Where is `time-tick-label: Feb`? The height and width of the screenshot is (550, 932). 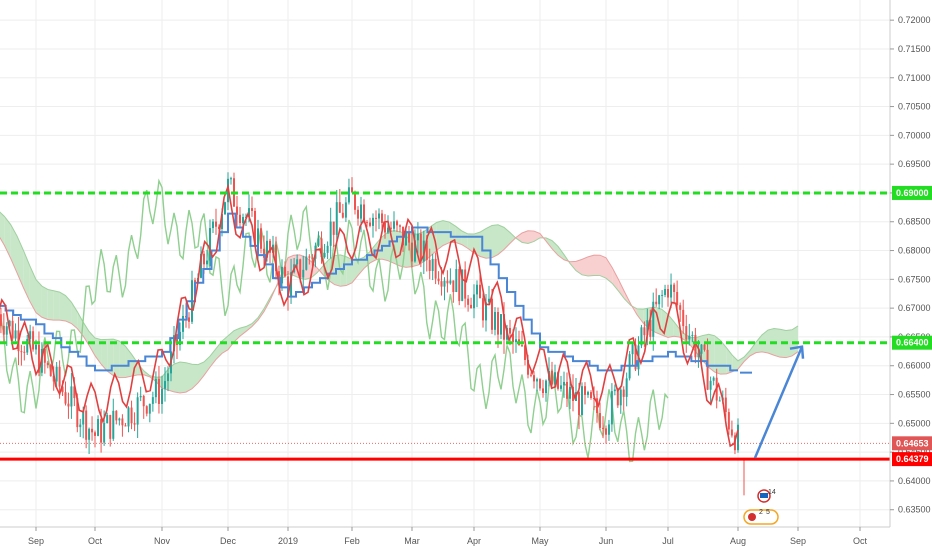 time-tick-label: Feb is located at coordinates (352, 541).